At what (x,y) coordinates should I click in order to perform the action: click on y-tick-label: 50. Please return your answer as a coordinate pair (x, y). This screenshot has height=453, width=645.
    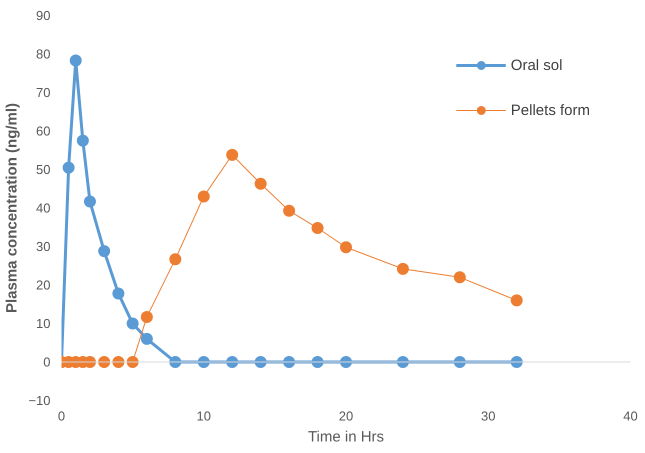
    Looking at the image, I should click on (43, 169).